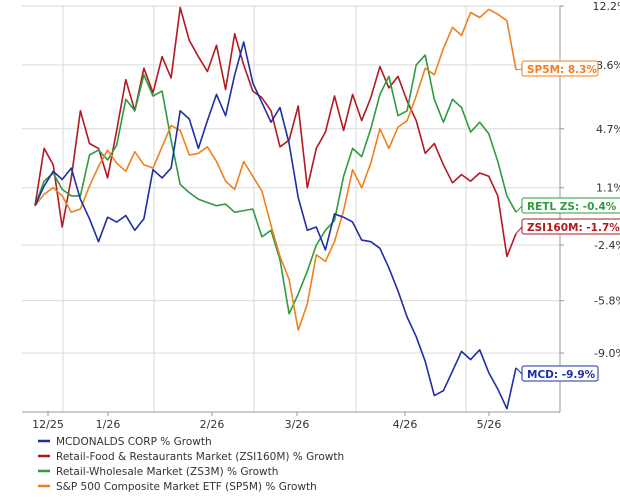  I want to click on legend-item: MCDONALDS CORP % Growth, so click(125, 442).